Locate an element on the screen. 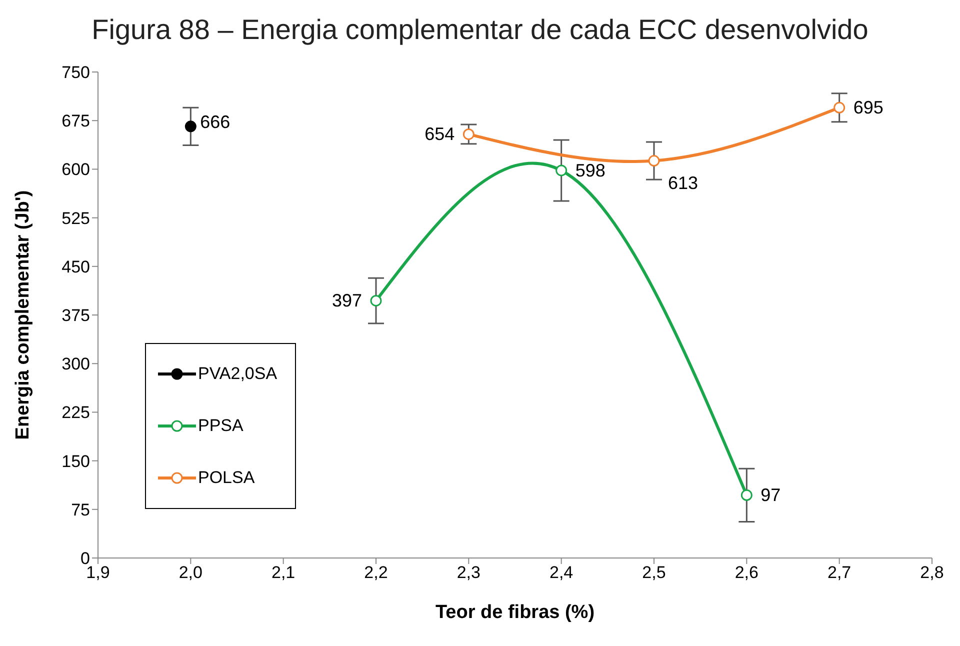  data-label: 613 is located at coordinates (683, 182).